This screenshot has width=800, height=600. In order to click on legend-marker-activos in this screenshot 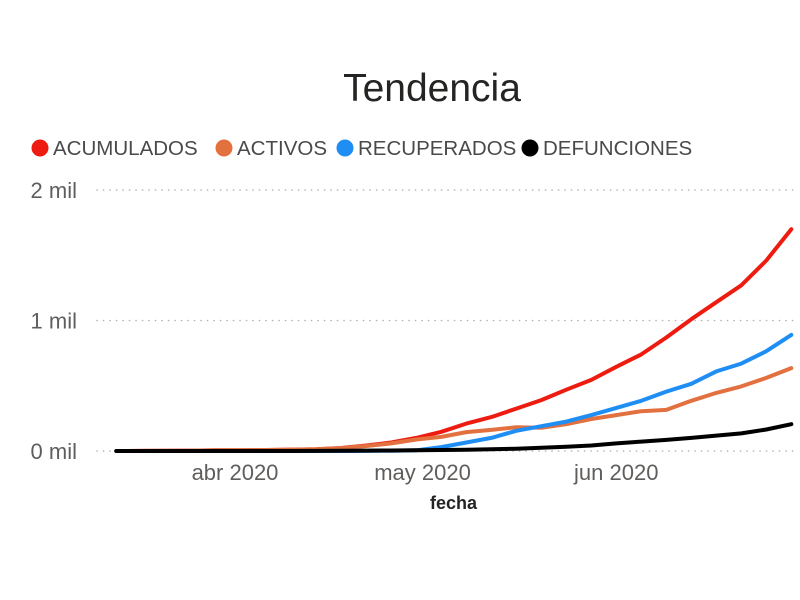, I will do `click(224, 148)`.